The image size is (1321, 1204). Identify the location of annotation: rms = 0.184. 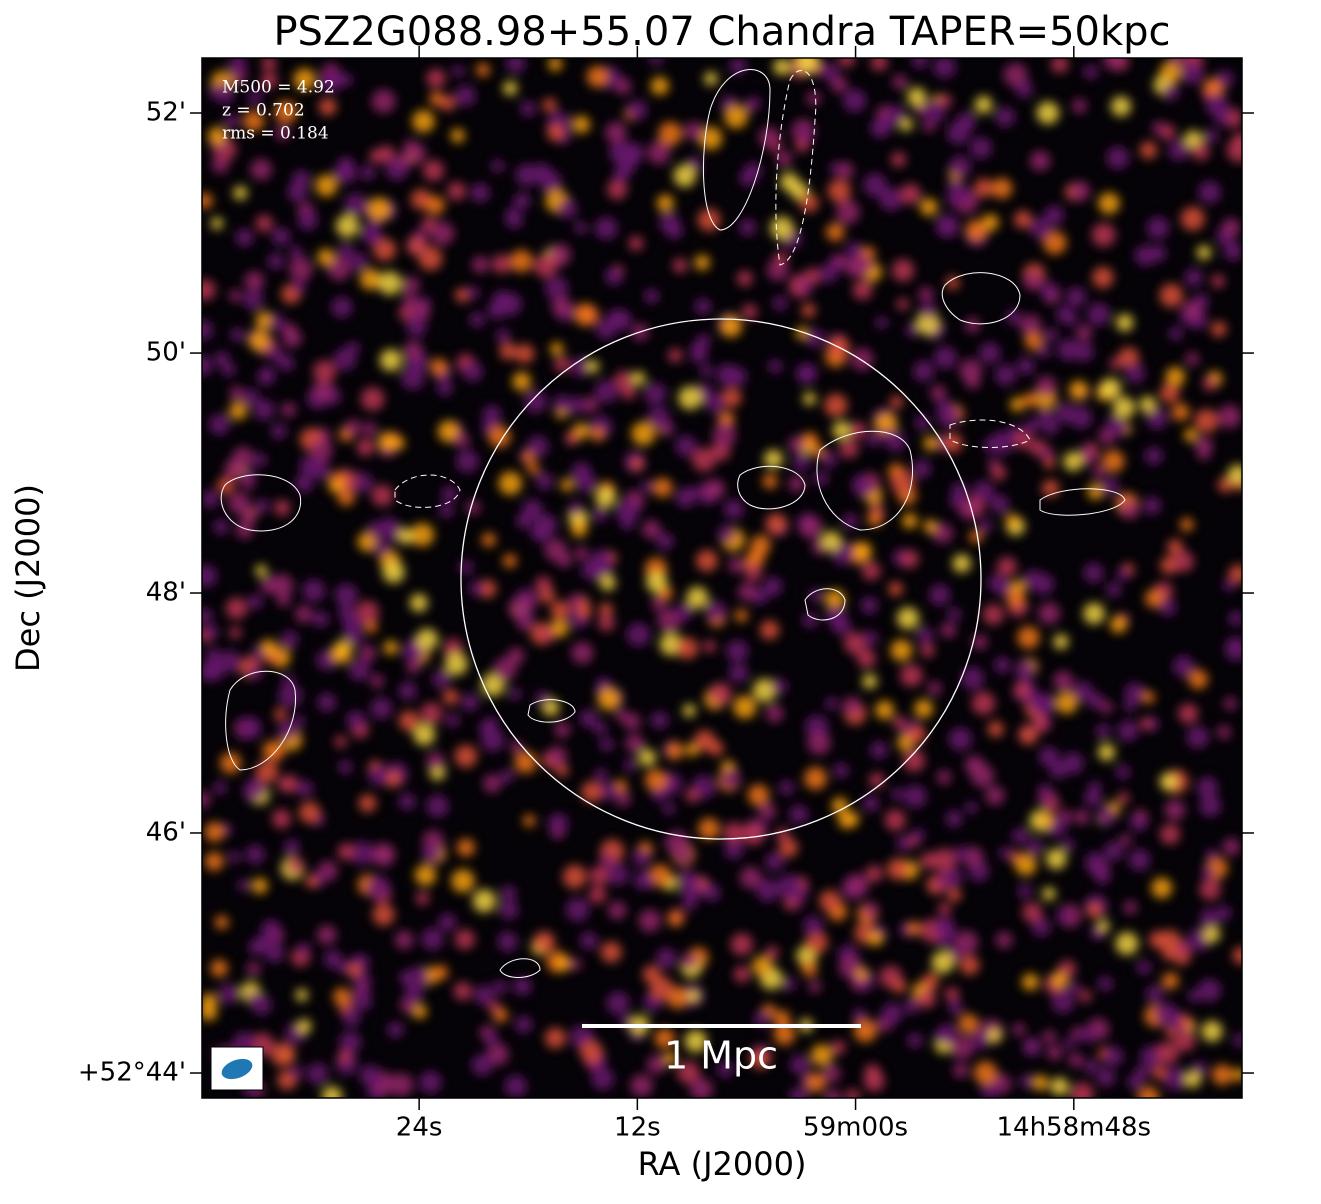
(275, 134).